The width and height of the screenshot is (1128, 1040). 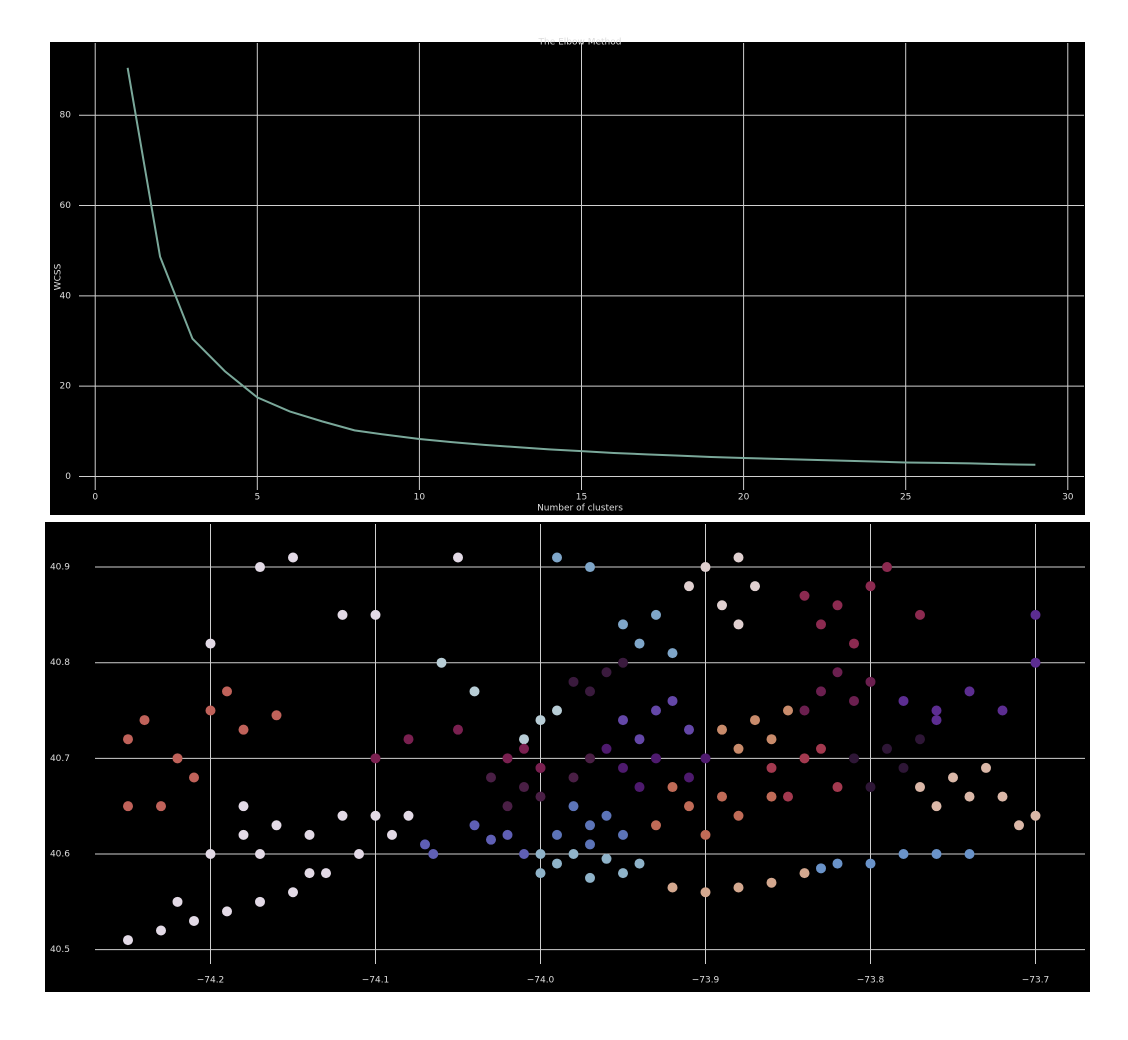 I want to click on y-tick-label: 80, so click(x=66, y=116).